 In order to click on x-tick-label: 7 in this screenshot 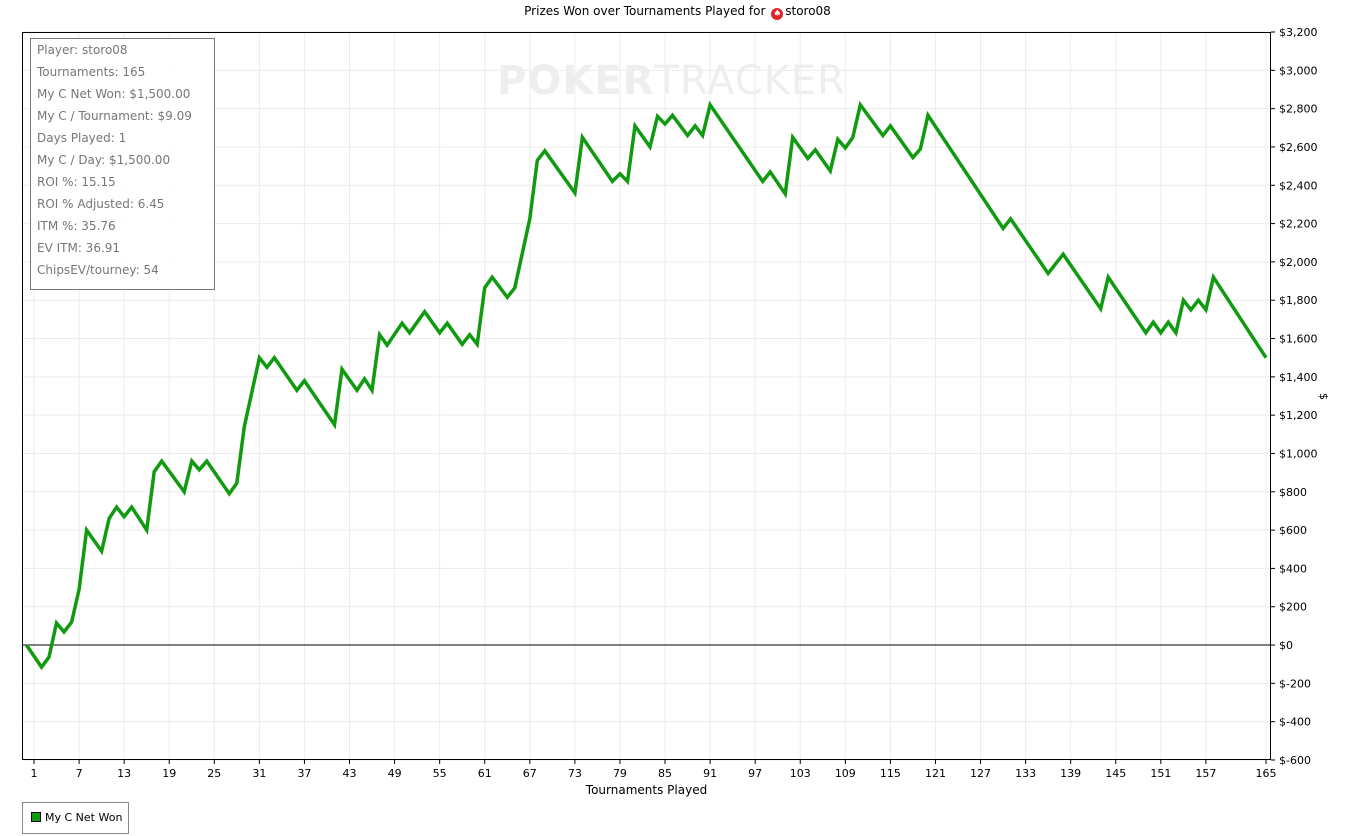, I will do `click(79, 773)`.